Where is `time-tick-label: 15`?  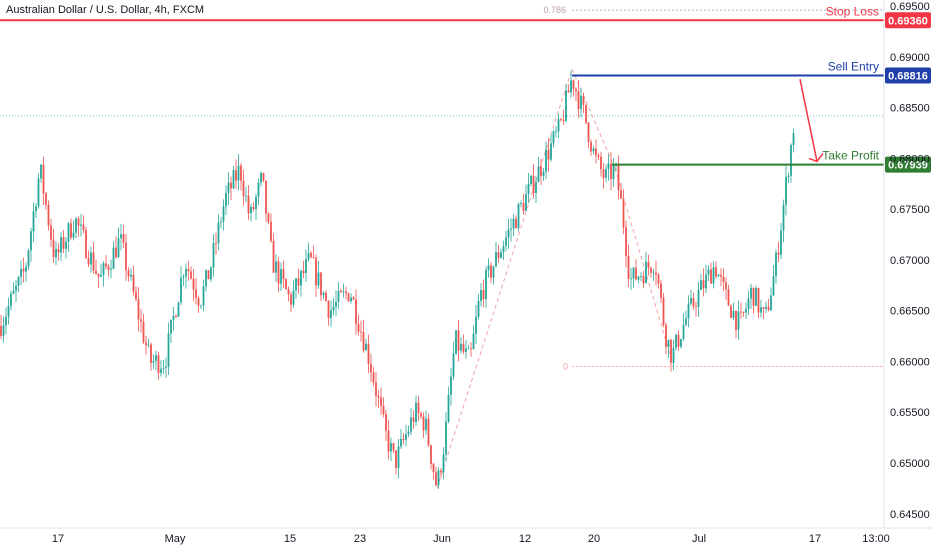 time-tick-label: 15 is located at coordinates (290, 539).